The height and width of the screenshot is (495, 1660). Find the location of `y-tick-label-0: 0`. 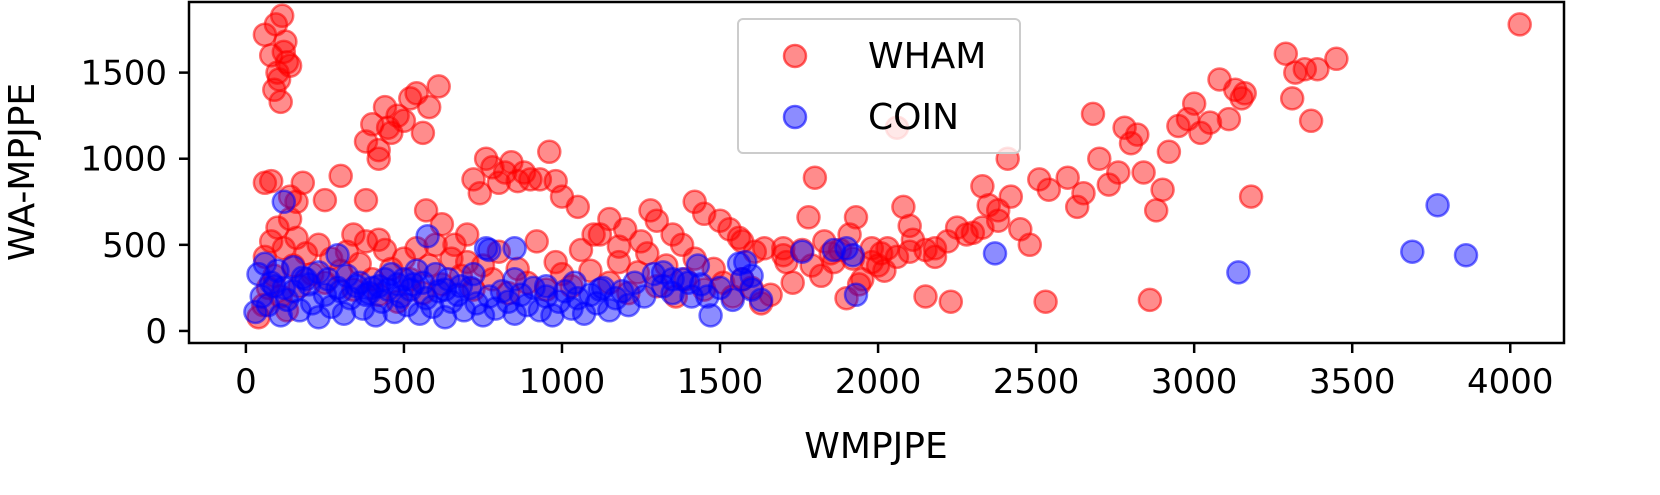

y-tick-label-0: 0 is located at coordinates (156, 332).